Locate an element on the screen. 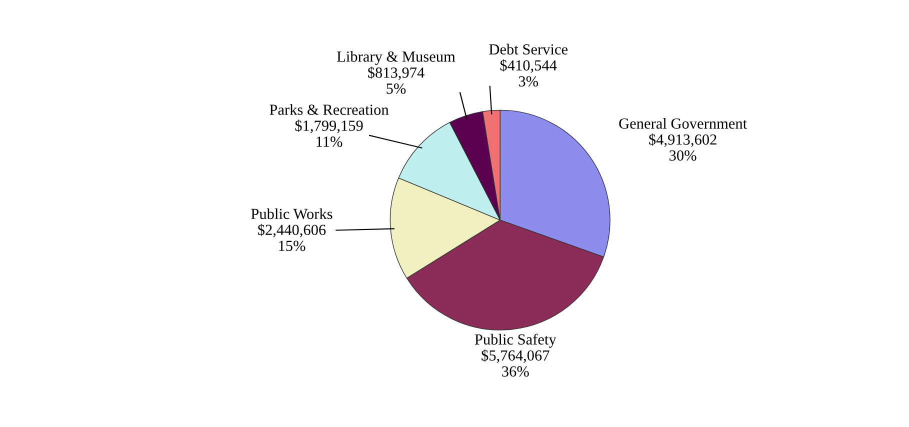  data-label: $5,764,067 36% is located at coordinates (516, 363).